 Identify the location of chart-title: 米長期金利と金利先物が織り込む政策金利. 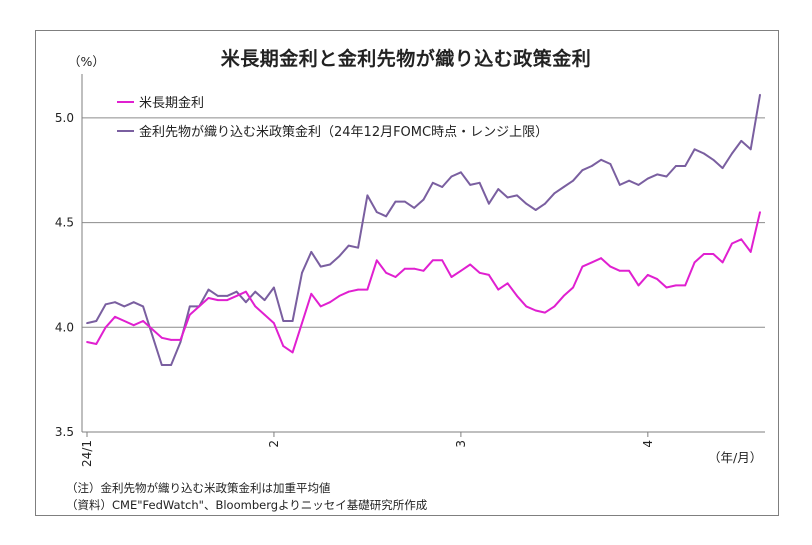
(406, 59).